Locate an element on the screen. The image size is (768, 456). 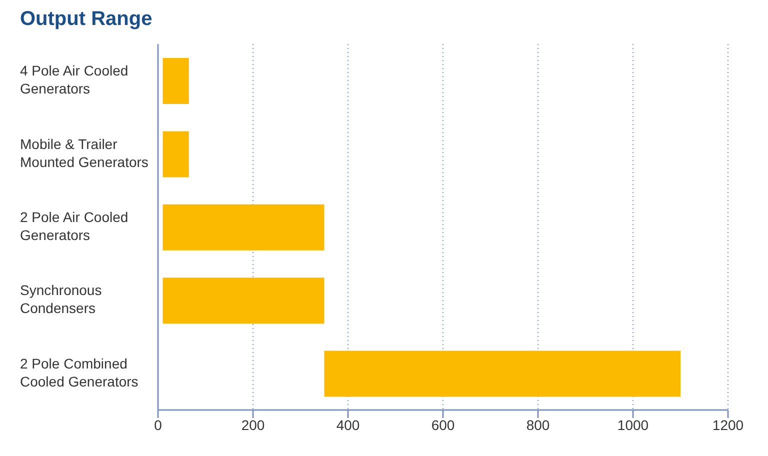
x-tick-label: 0 is located at coordinates (158, 424).